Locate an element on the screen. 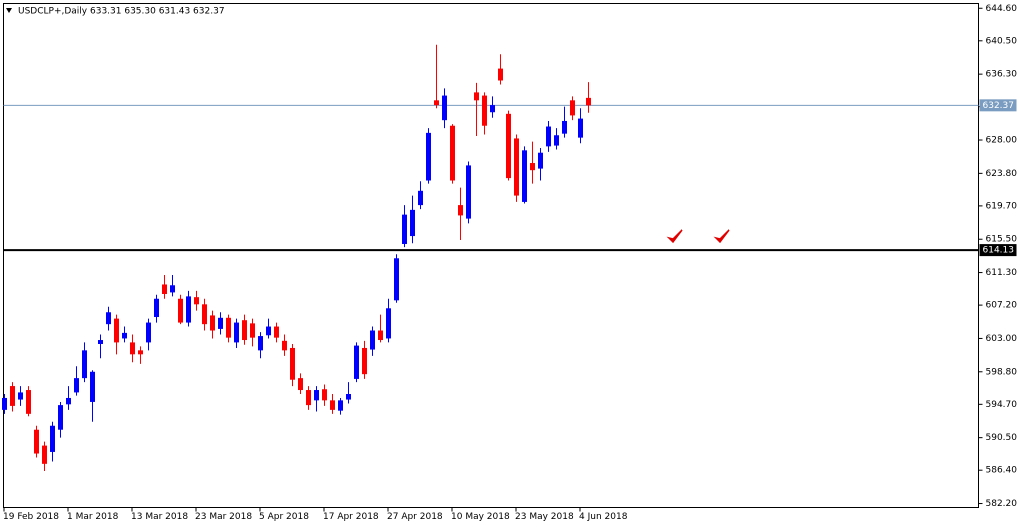  y-tick-label: 619.70 is located at coordinates (1002, 206).